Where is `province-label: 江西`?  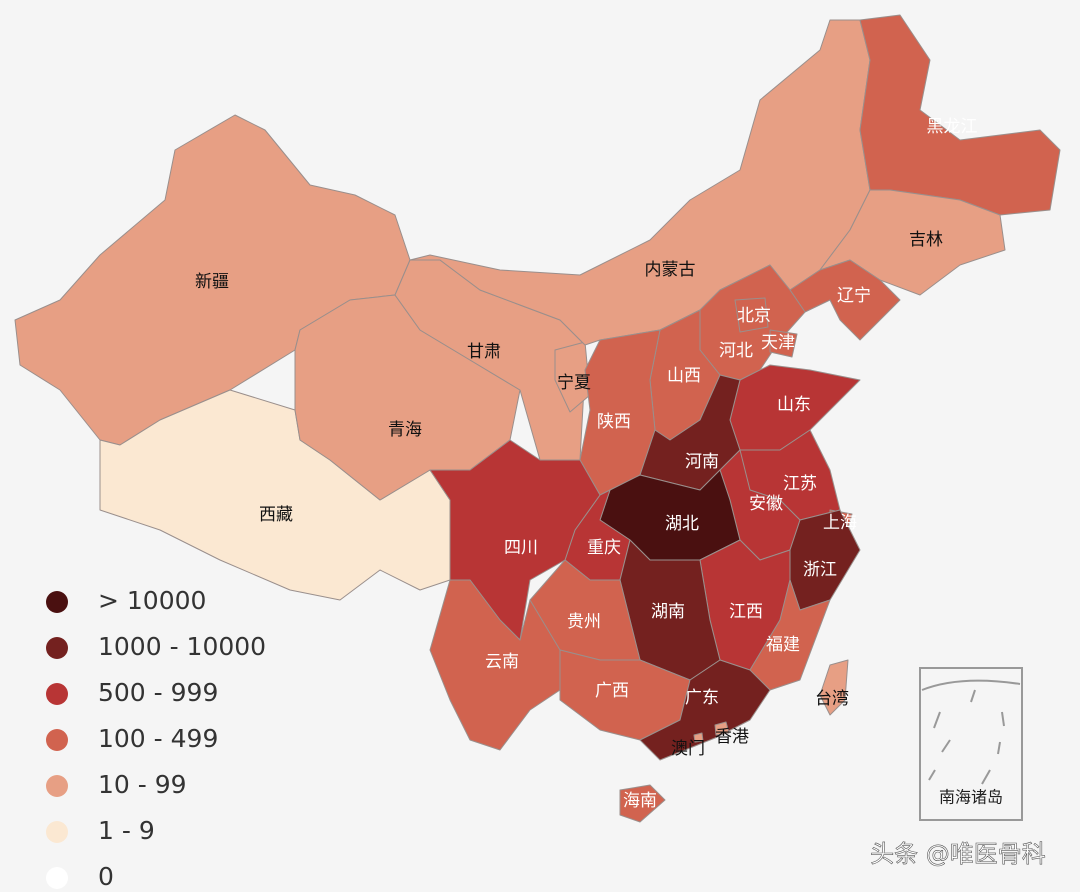
province-label: 江西 is located at coordinates (746, 612).